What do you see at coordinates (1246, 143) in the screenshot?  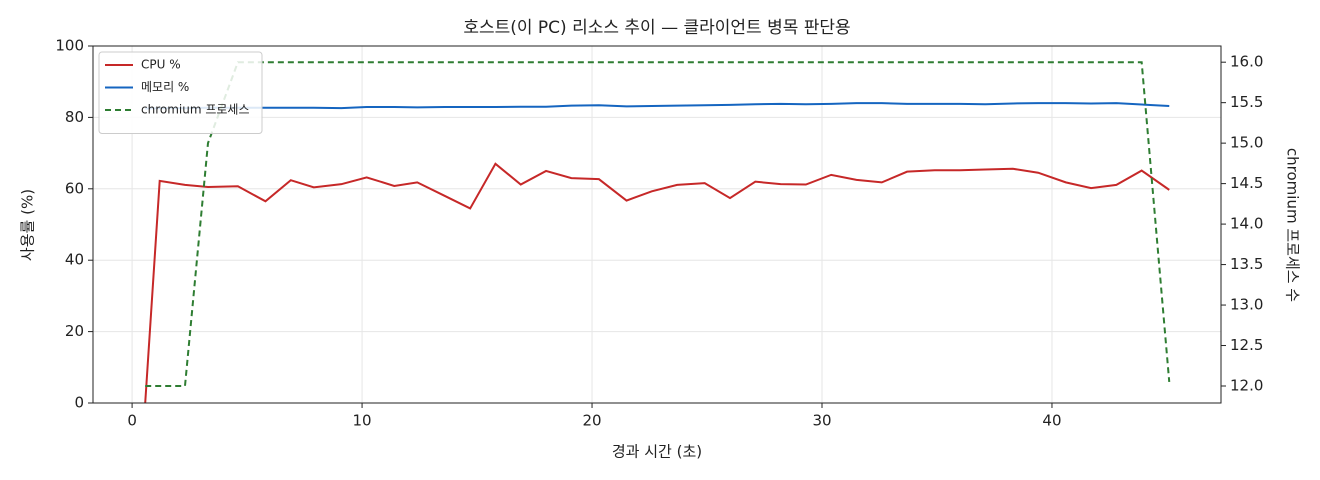 I see `y2-tick-label: 15.0` at bounding box center [1246, 143].